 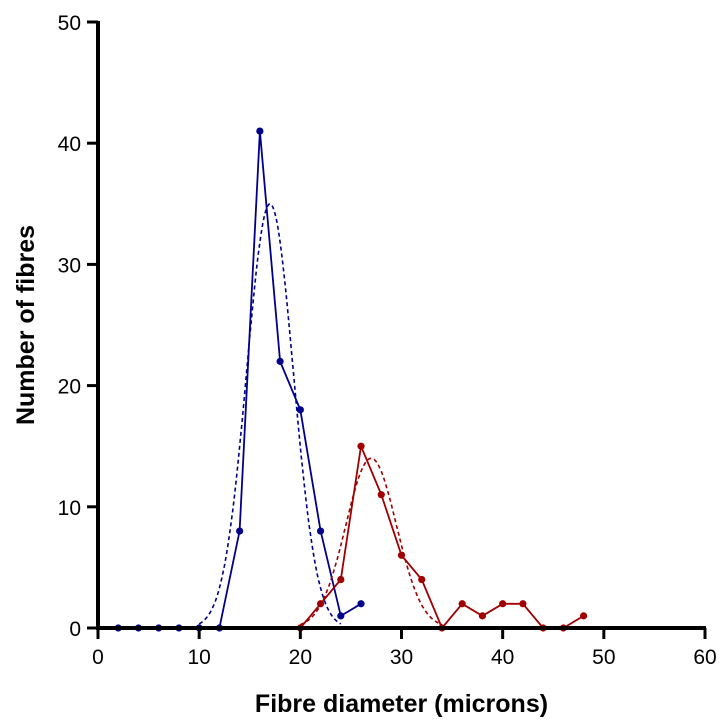 I want to click on x-tick-label: 0, so click(x=98, y=657).